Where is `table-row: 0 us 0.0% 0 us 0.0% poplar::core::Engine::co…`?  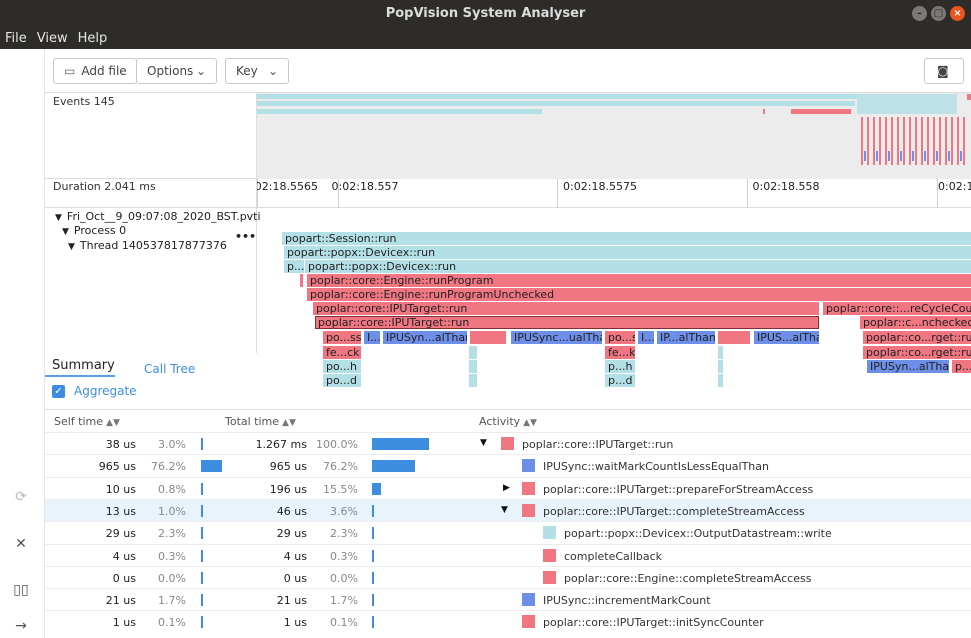
table-row: 0 us 0.0% 0 us 0.0% poplar::core::Engine::co… is located at coordinates (508, 576).